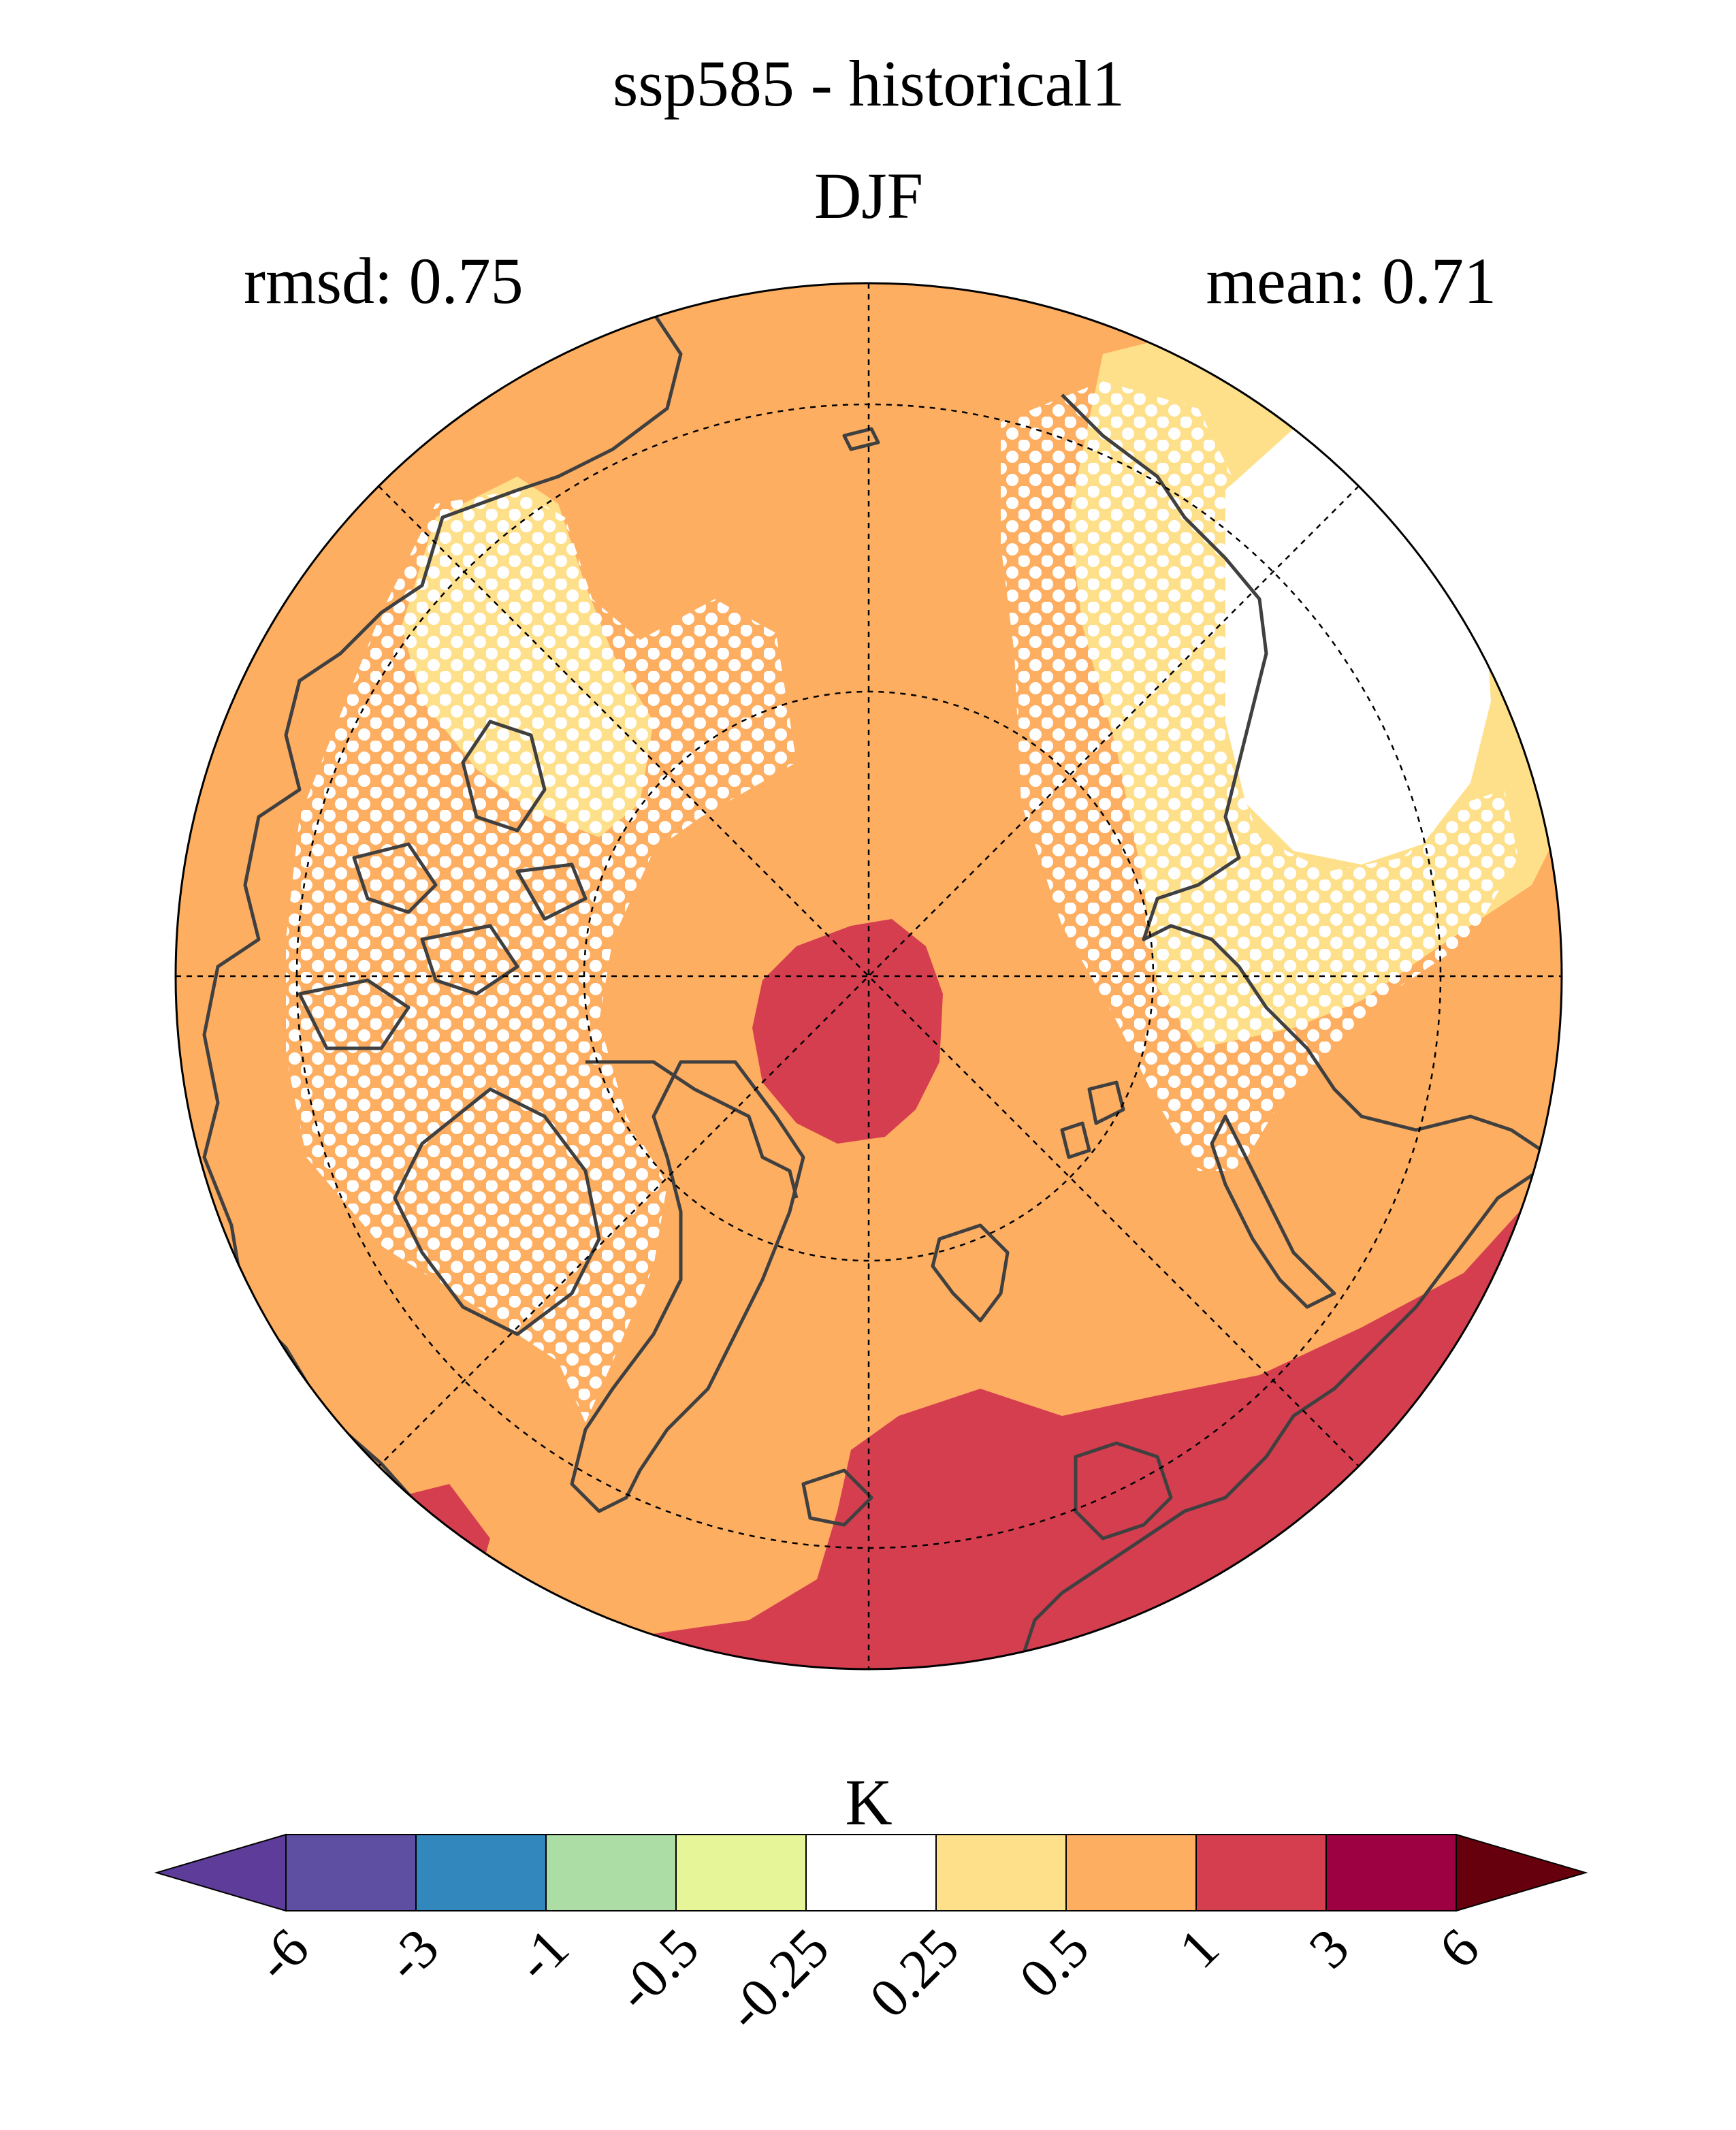 The image size is (1736, 2130). I want to click on colorbar-extend-high, so click(1522, 1872).